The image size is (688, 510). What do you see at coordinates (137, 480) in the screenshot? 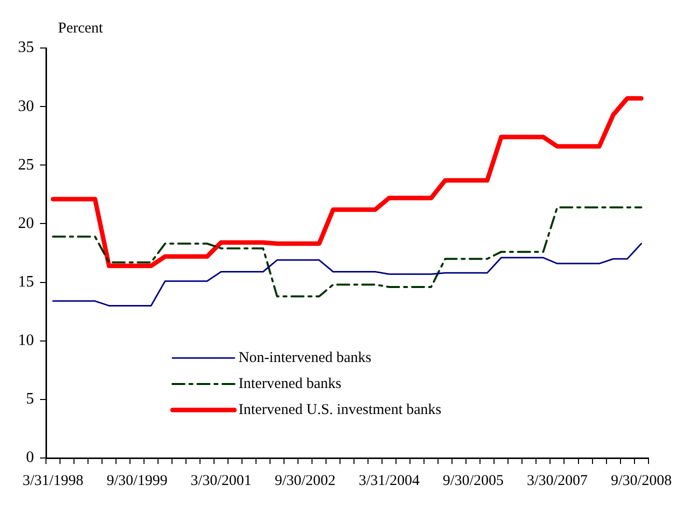
I see `x-tick-label: 9/30/1999` at bounding box center [137, 480].